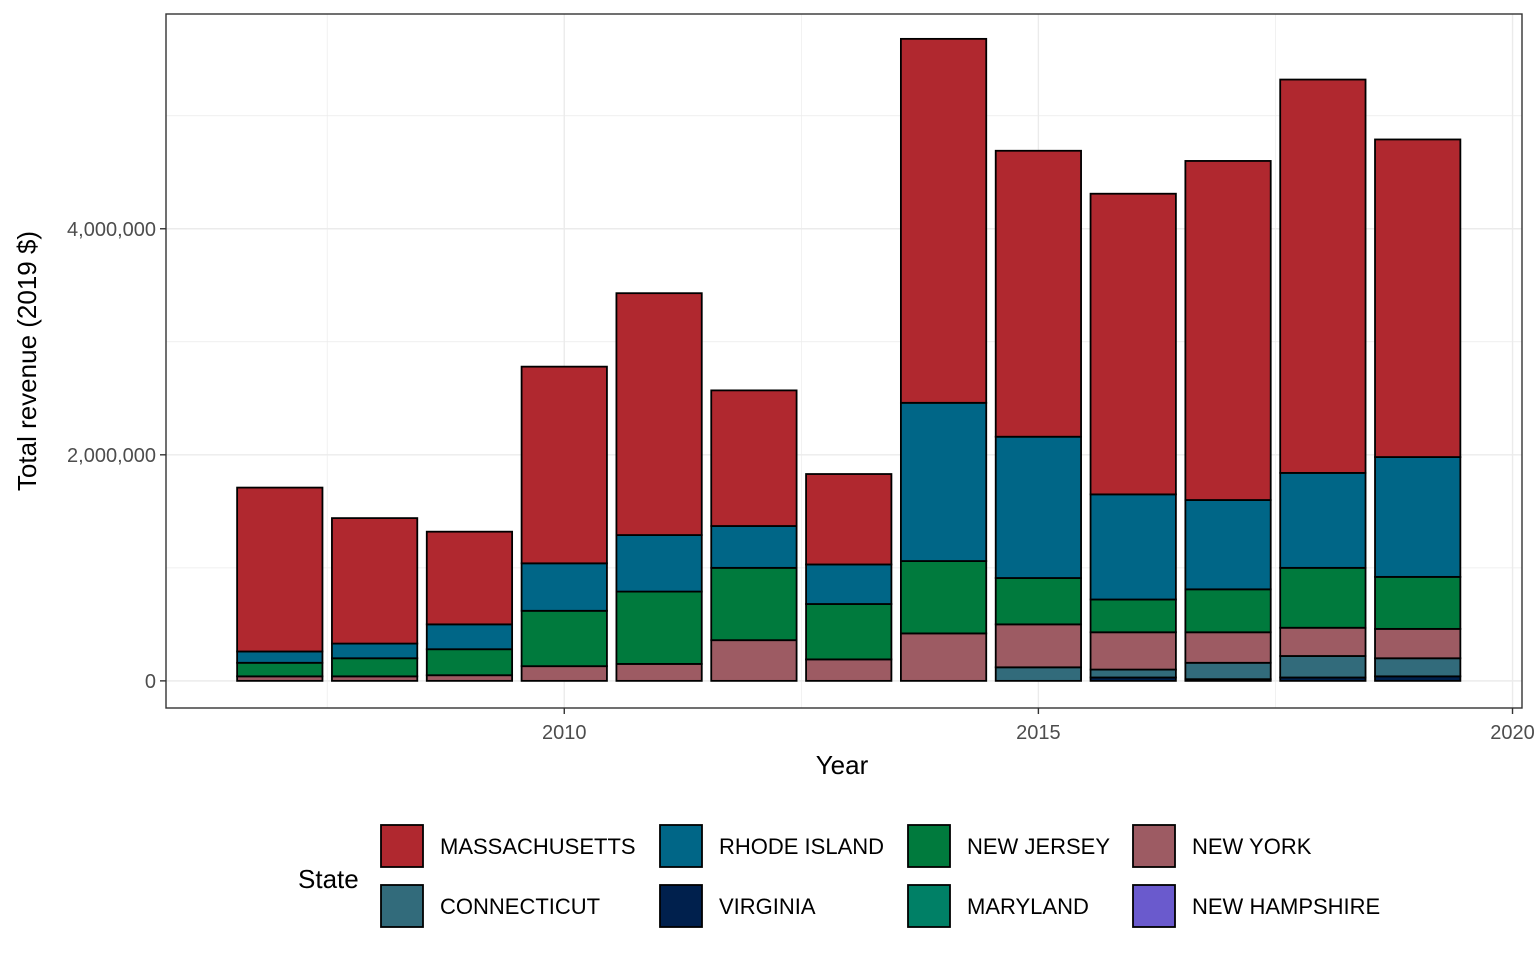  What do you see at coordinates (111, 456) in the screenshot?
I see `y-tick-label: 2,000,000` at bounding box center [111, 456].